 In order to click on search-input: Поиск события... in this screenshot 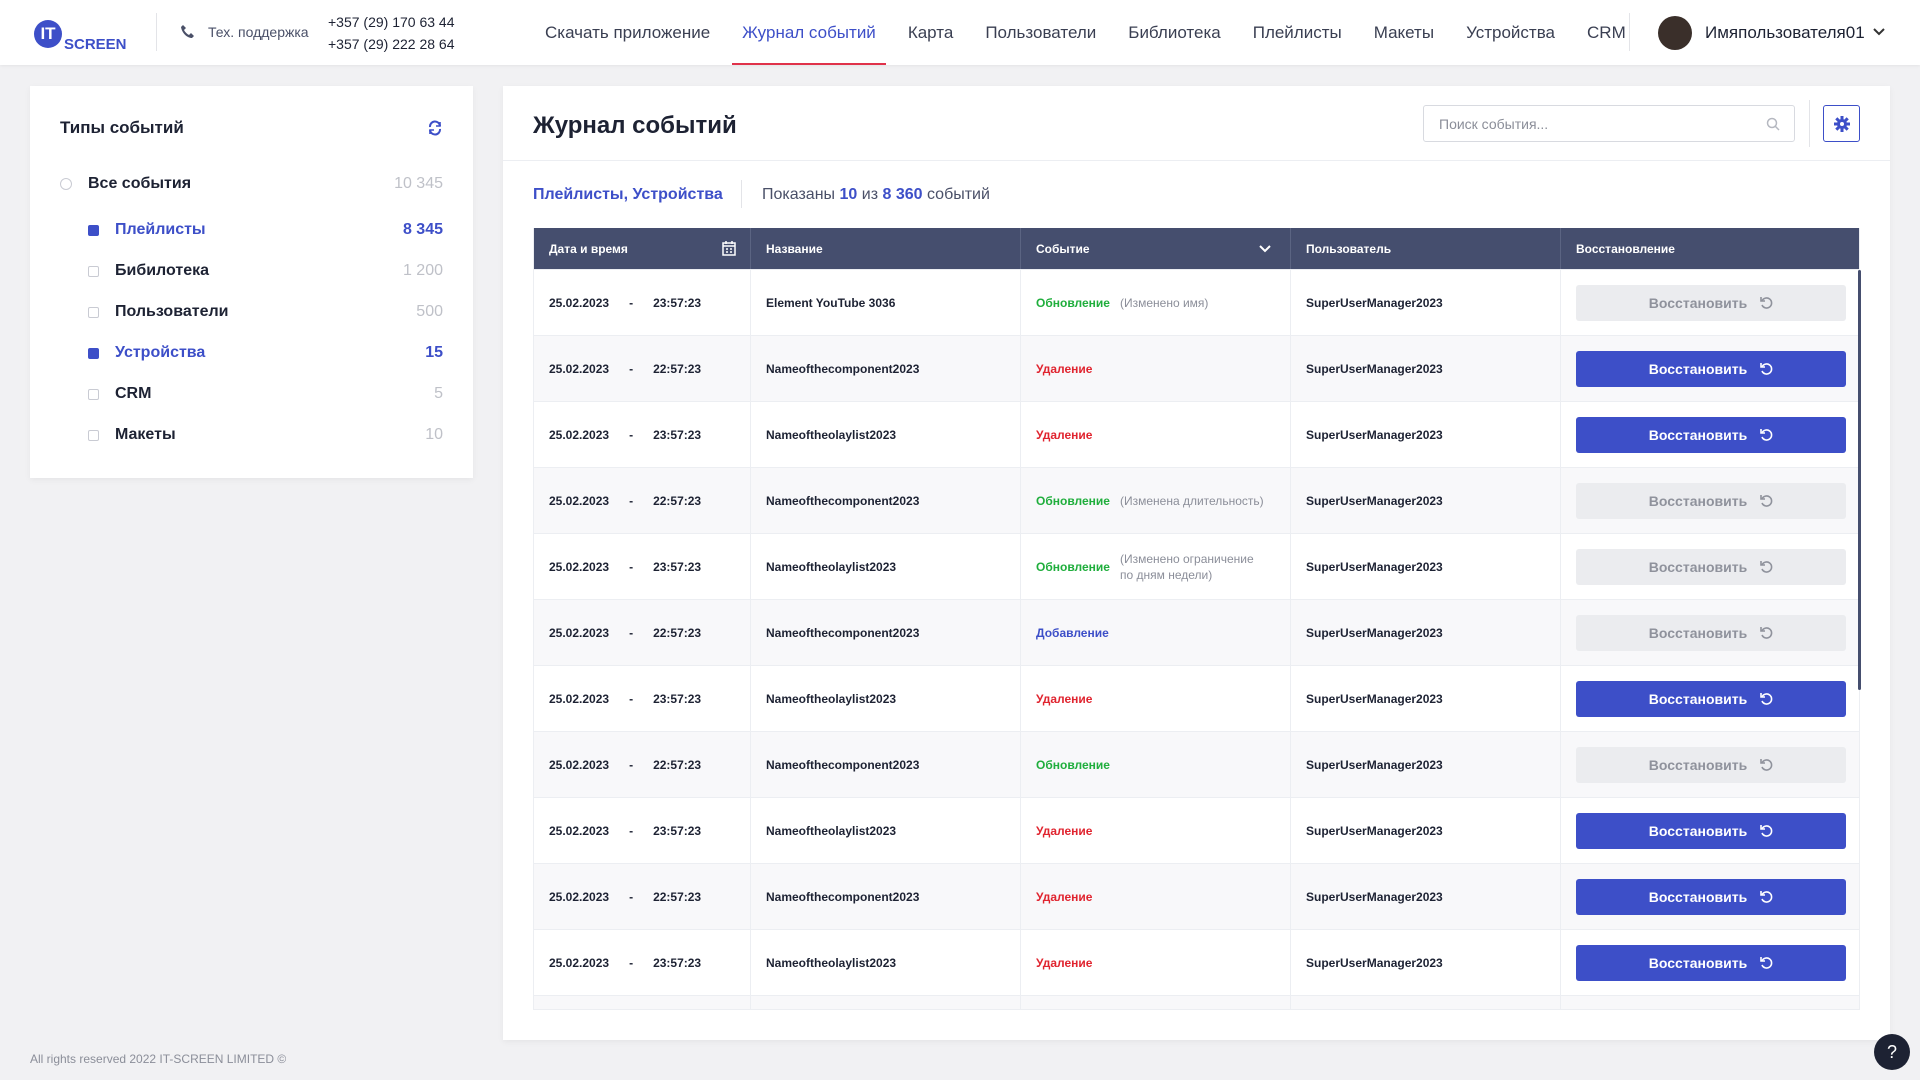, I will do `click(1609, 123)`.